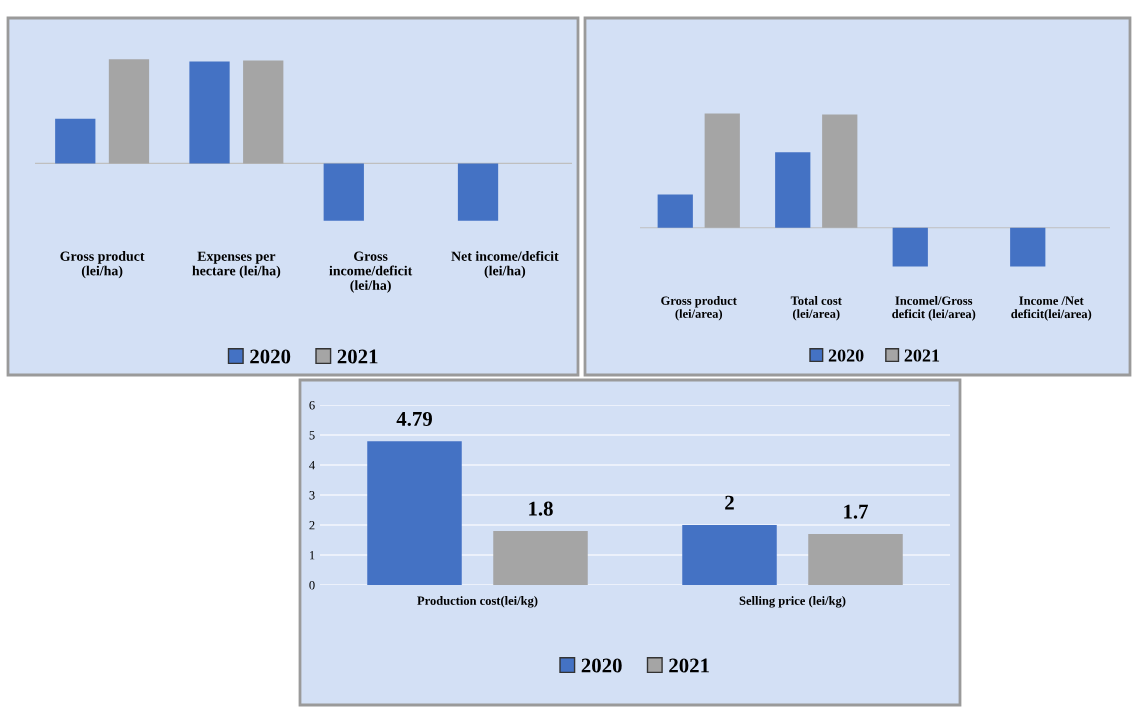 The height and width of the screenshot is (713, 1134). What do you see at coordinates (856, 511) in the screenshot?
I see `data-label: 1.7` at bounding box center [856, 511].